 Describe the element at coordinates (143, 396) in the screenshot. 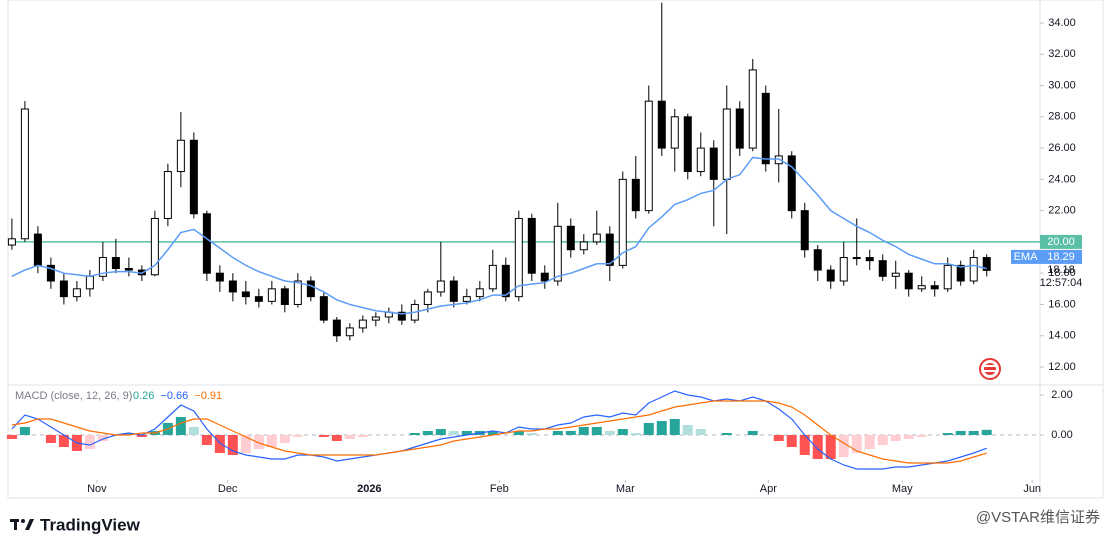

I see `legend-value: 0.26` at that location.